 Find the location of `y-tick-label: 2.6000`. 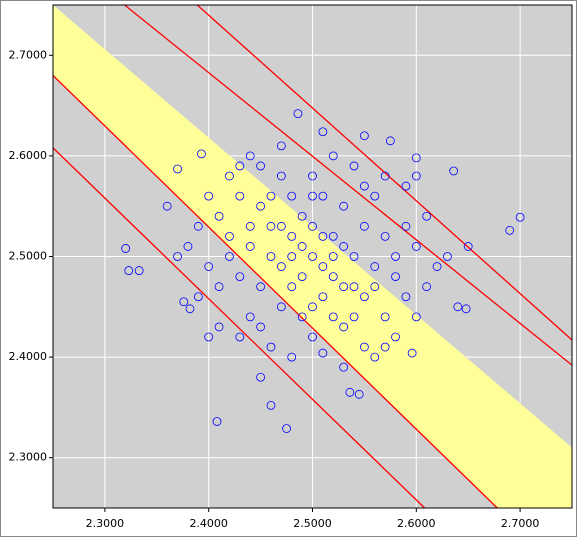

y-tick-label: 2.6000 is located at coordinates (28, 155).